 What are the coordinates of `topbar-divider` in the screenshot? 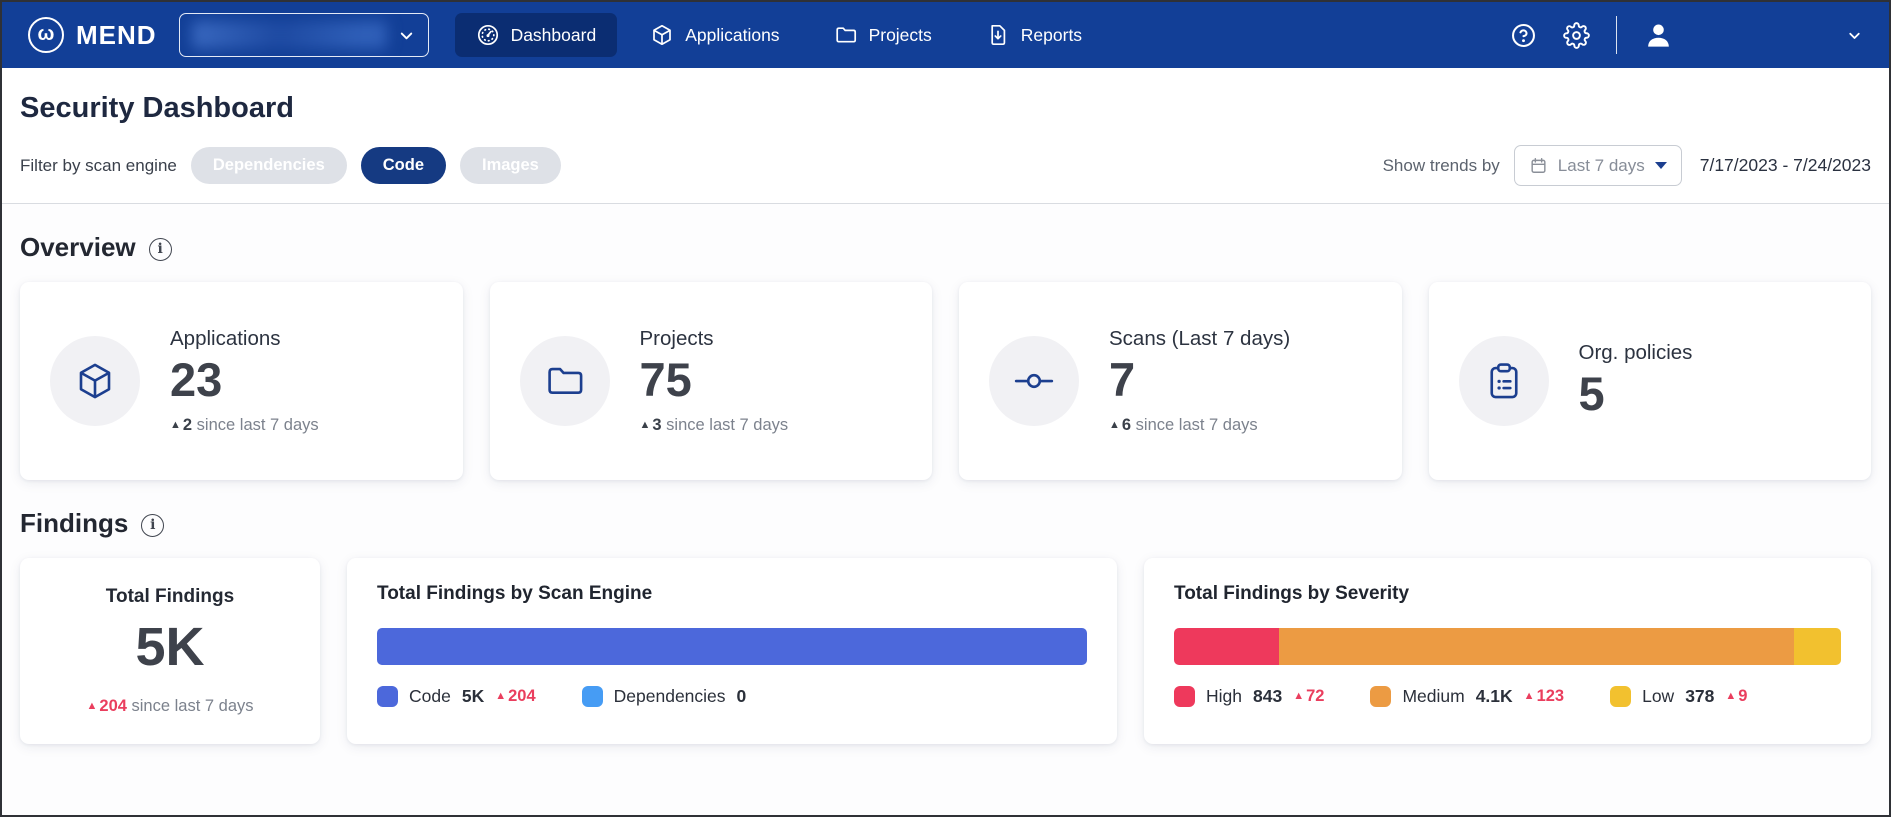 It's located at (1616, 35).